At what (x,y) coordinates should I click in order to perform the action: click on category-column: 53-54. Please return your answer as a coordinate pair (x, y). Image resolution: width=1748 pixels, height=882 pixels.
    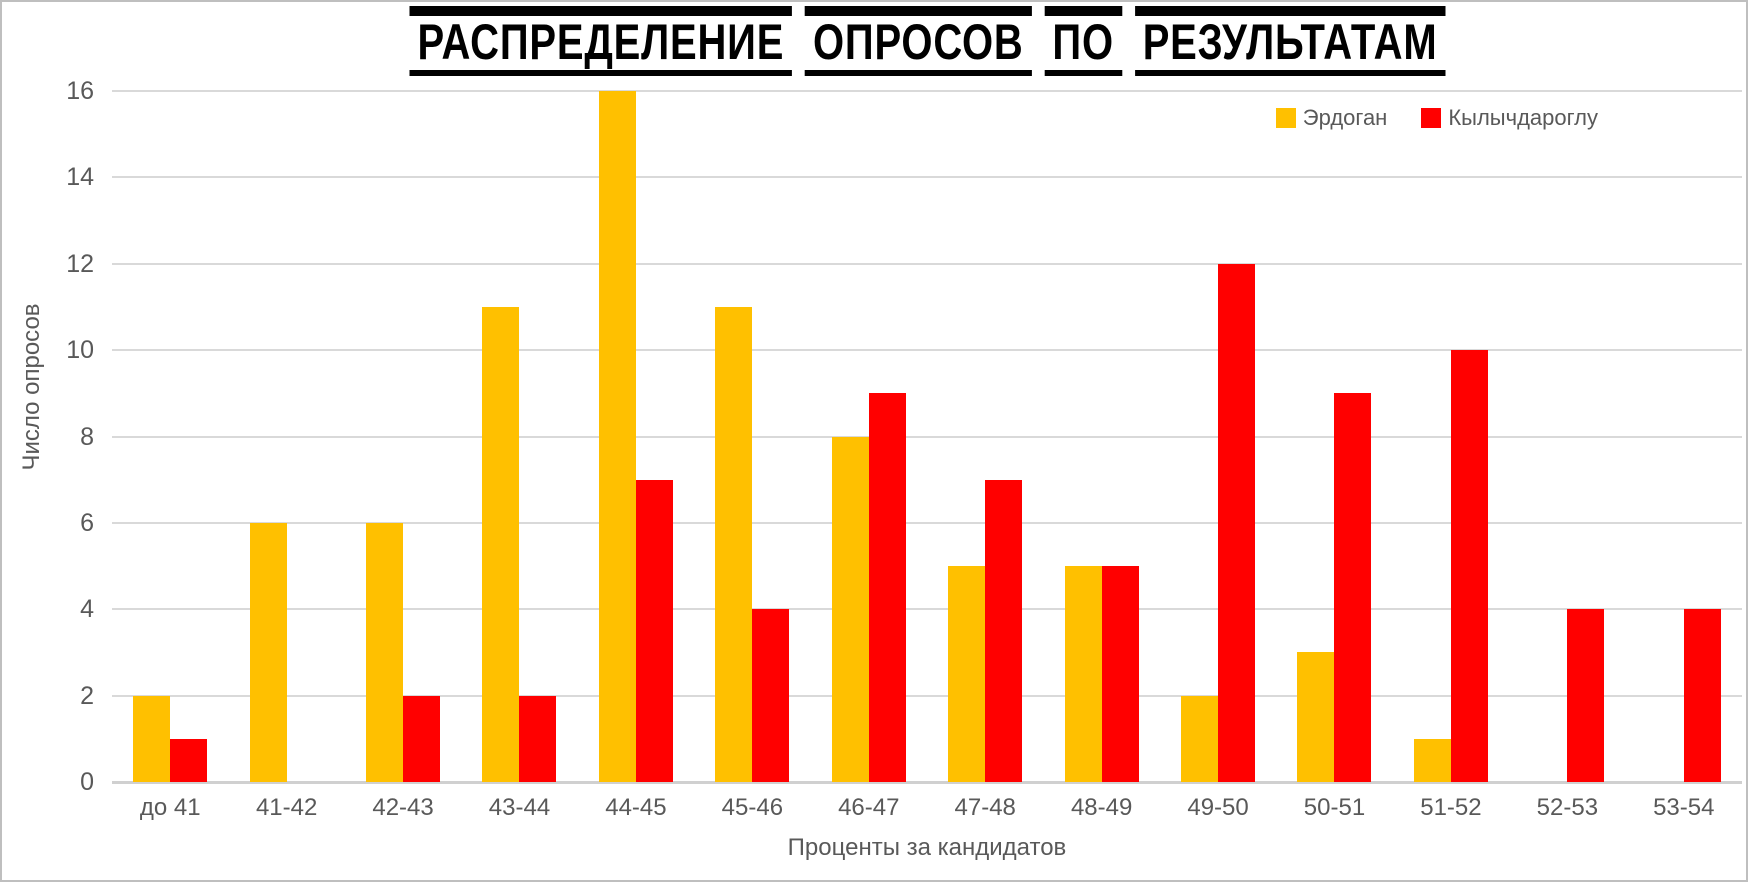
    Looking at the image, I should click on (1684, 456).